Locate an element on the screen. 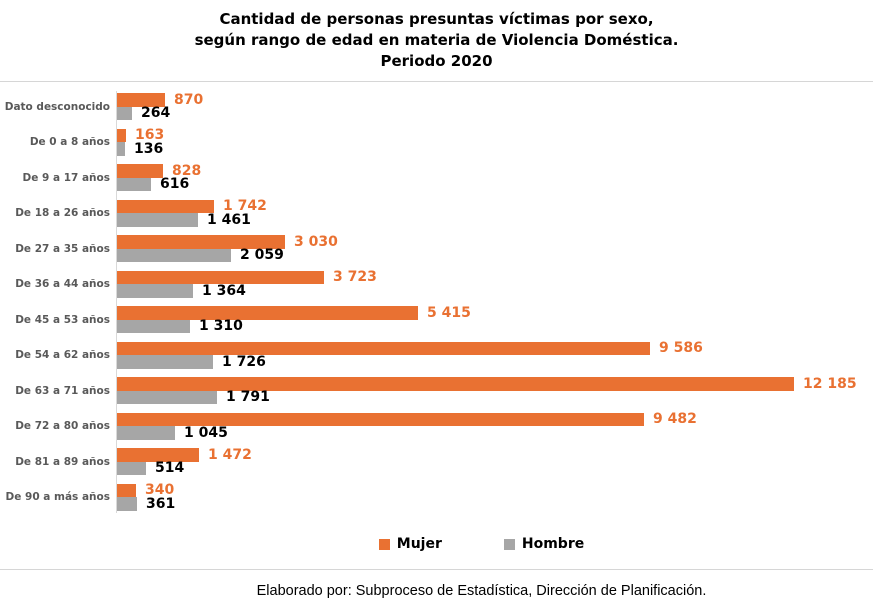  value-label-mujer: 3 723 is located at coordinates (355, 277).